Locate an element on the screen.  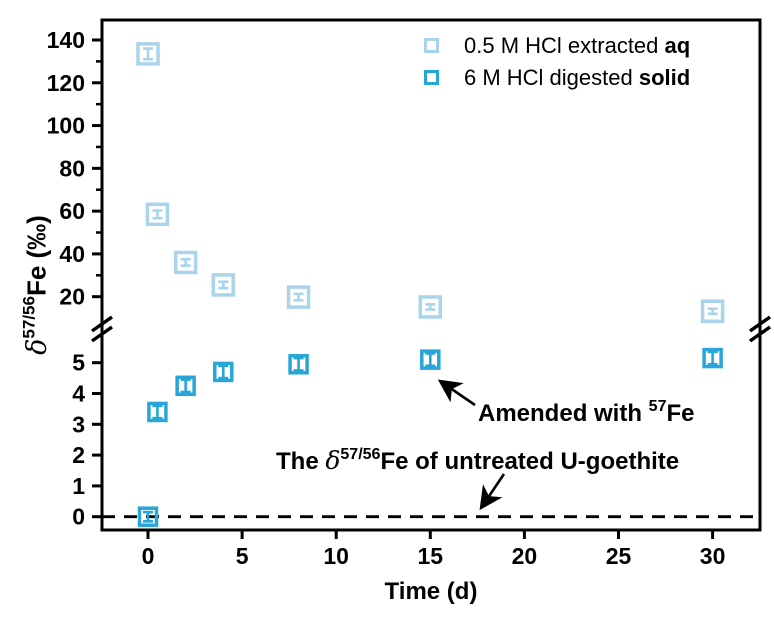
annotation-untreated: The δ57/56Fe of untreated U-goethite is located at coordinates (477, 461).